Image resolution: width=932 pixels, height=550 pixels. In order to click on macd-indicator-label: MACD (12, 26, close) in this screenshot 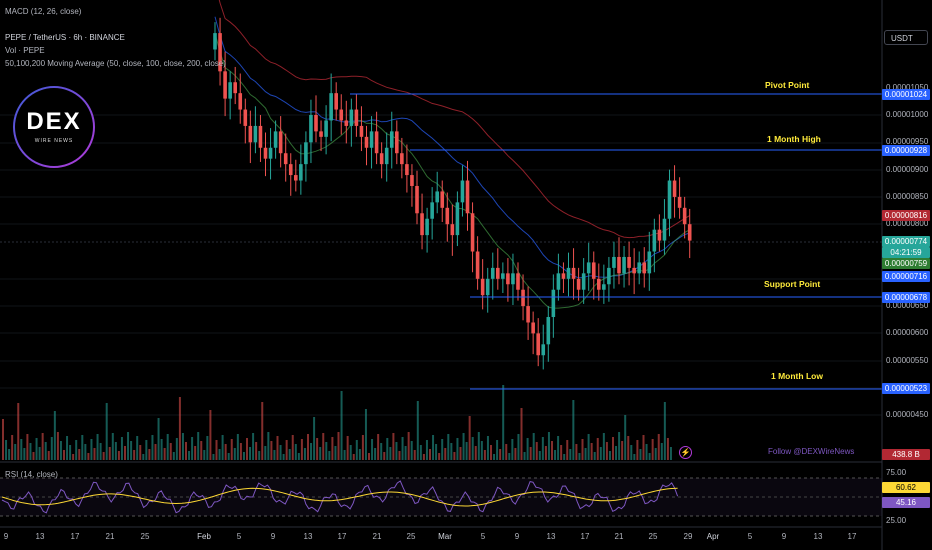, I will do `click(43, 11)`.